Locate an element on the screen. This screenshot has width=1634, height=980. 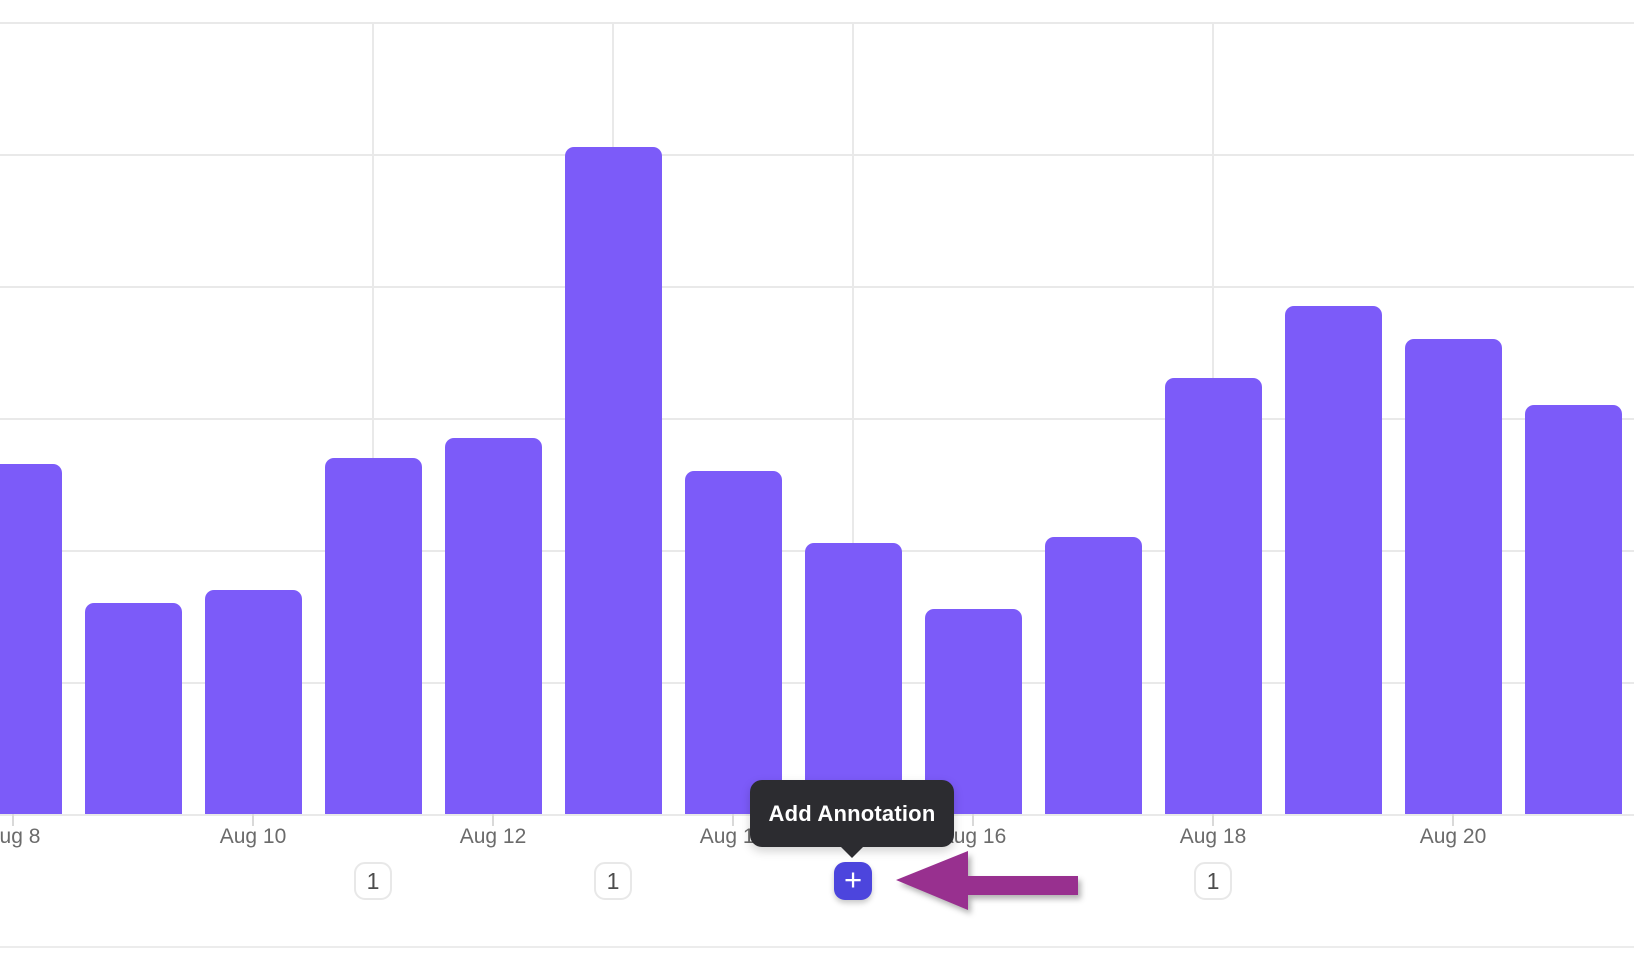
x-axis-tick-label: Aug 16 is located at coordinates (973, 836).